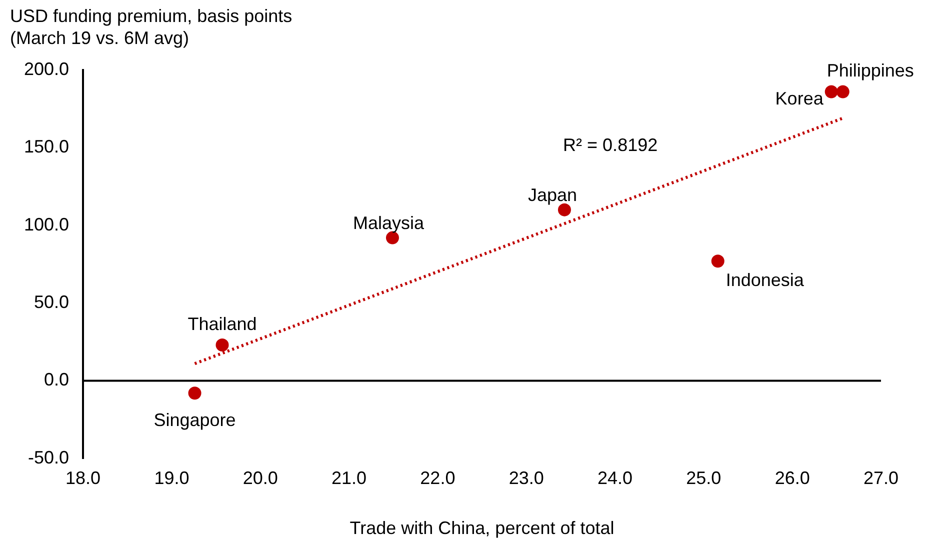 This screenshot has height=544, width=931. Describe the element at coordinates (57, 380) in the screenshot. I see `y-tick-label: 0.0` at that location.